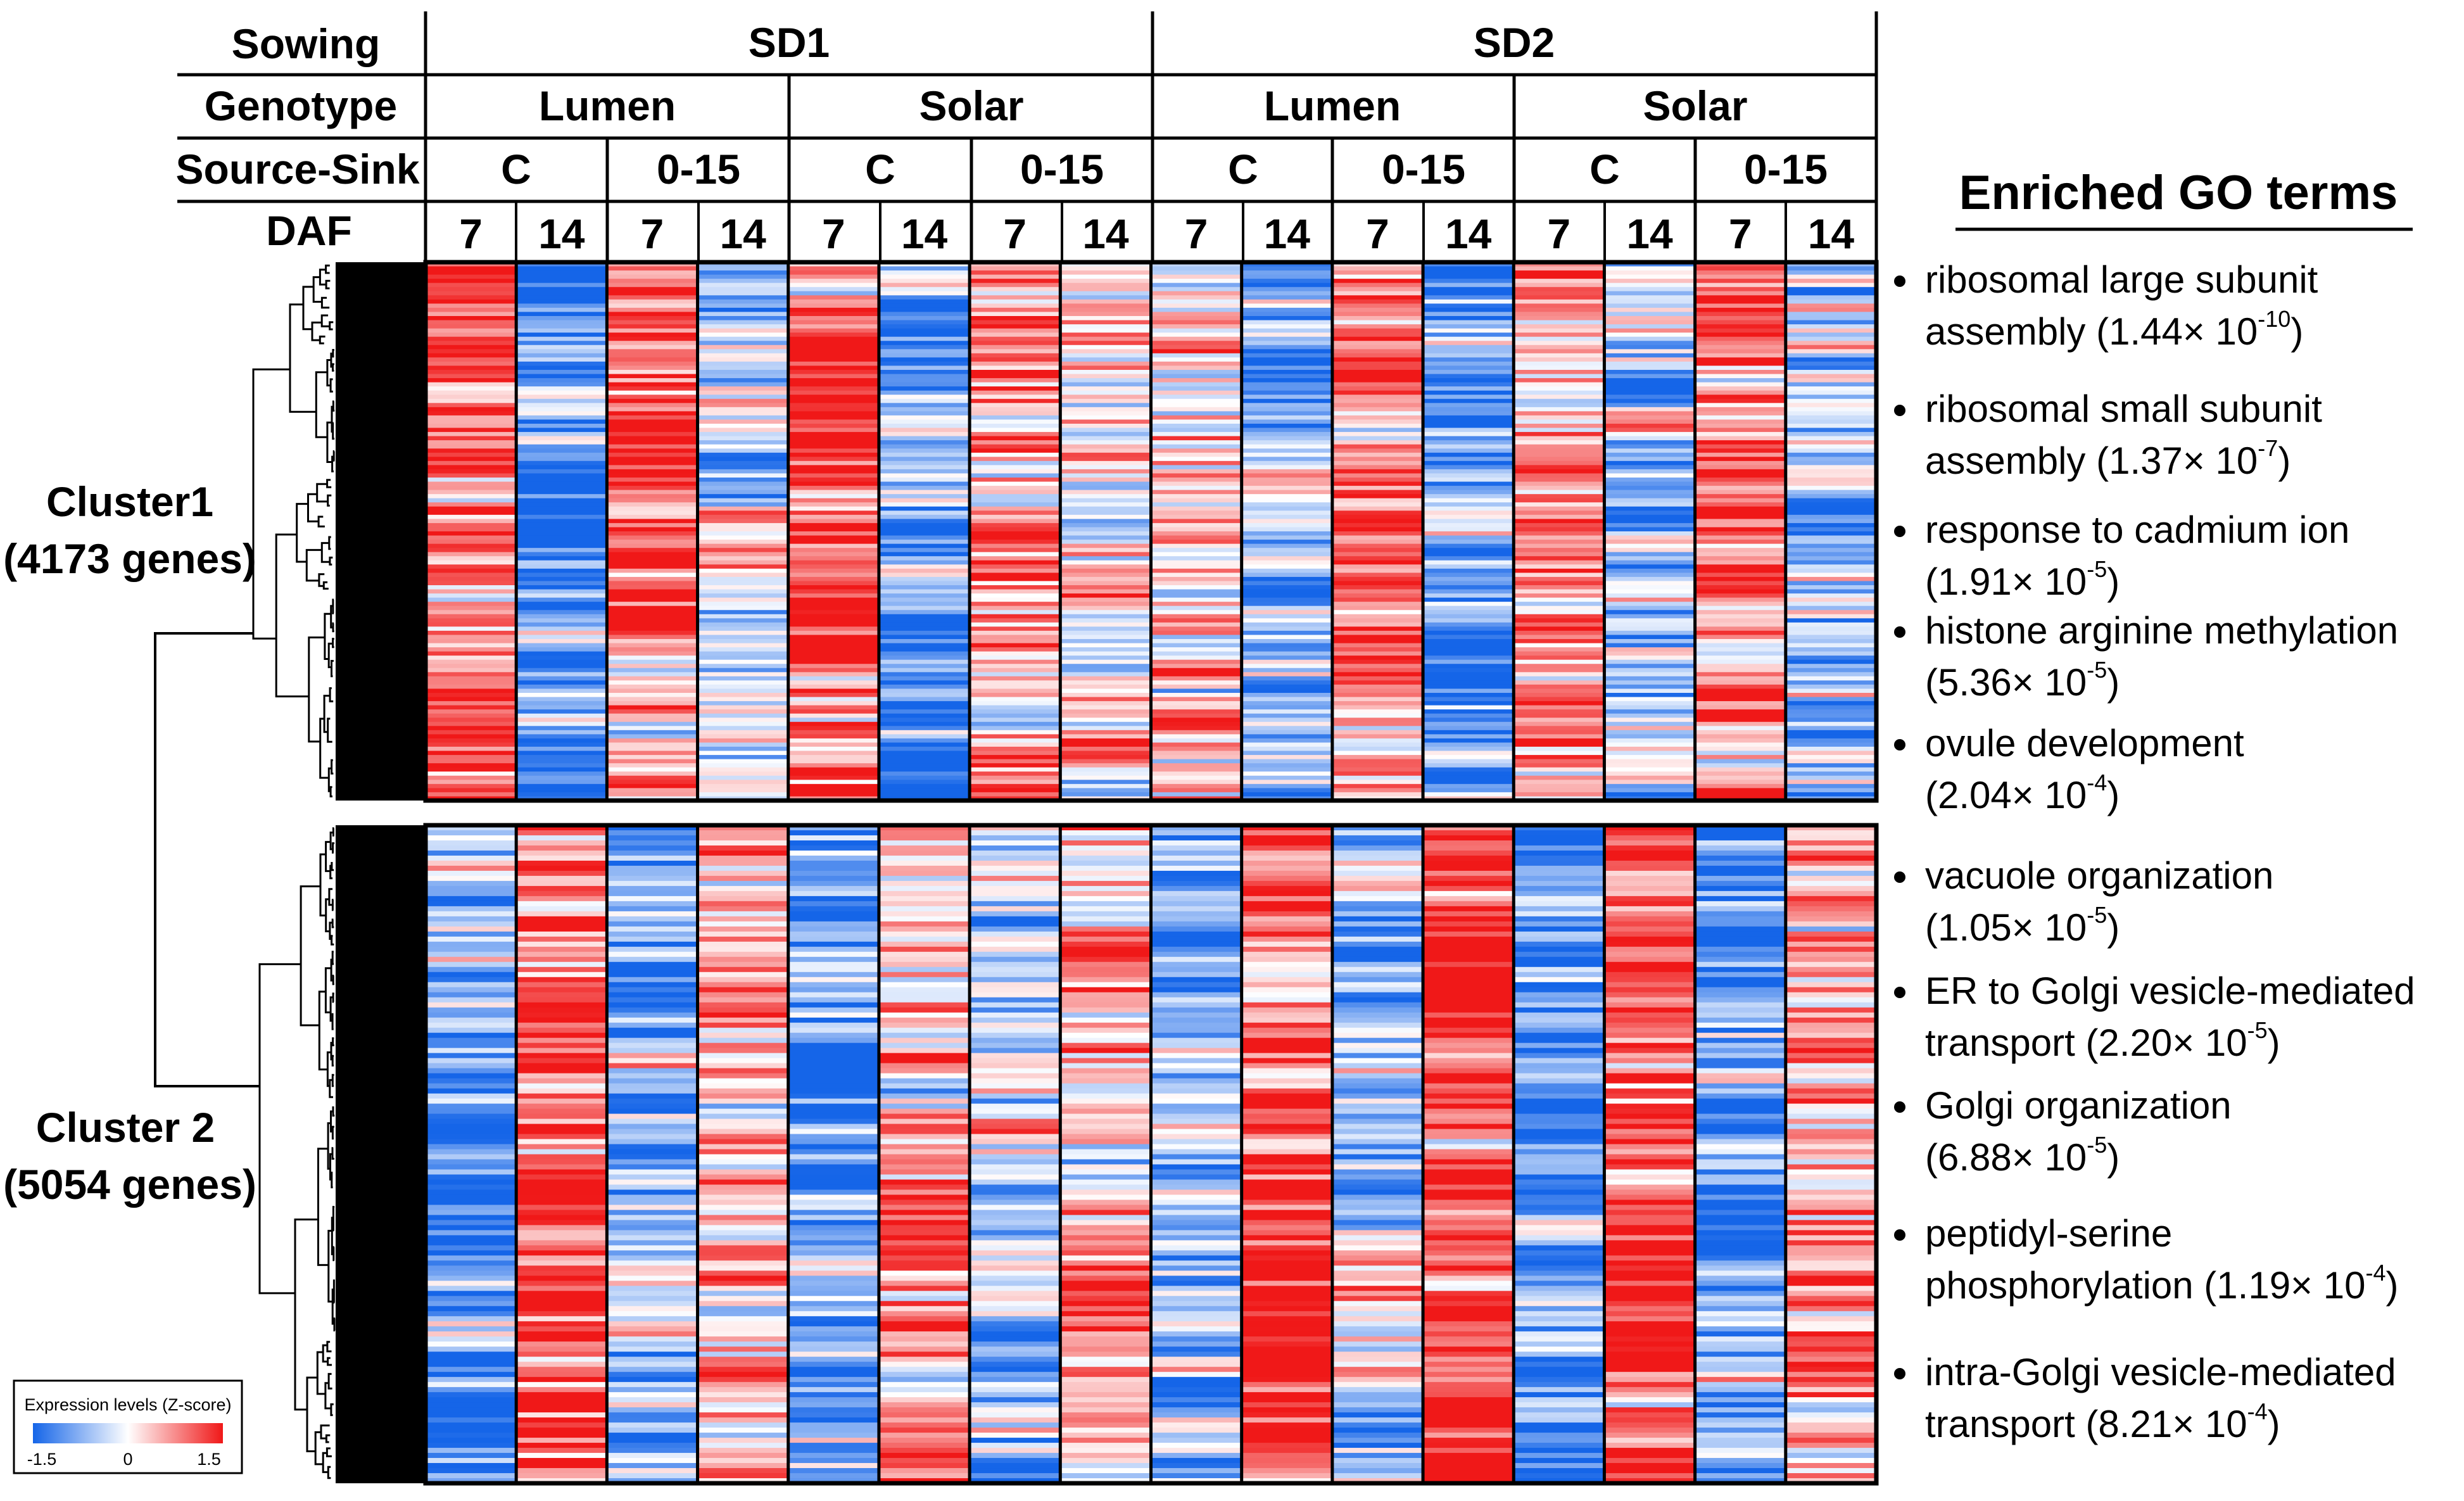  Describe the element at coordinates (971, 105) in the screenshot. I see `genotype-sd1-solar: Solar` at that location.